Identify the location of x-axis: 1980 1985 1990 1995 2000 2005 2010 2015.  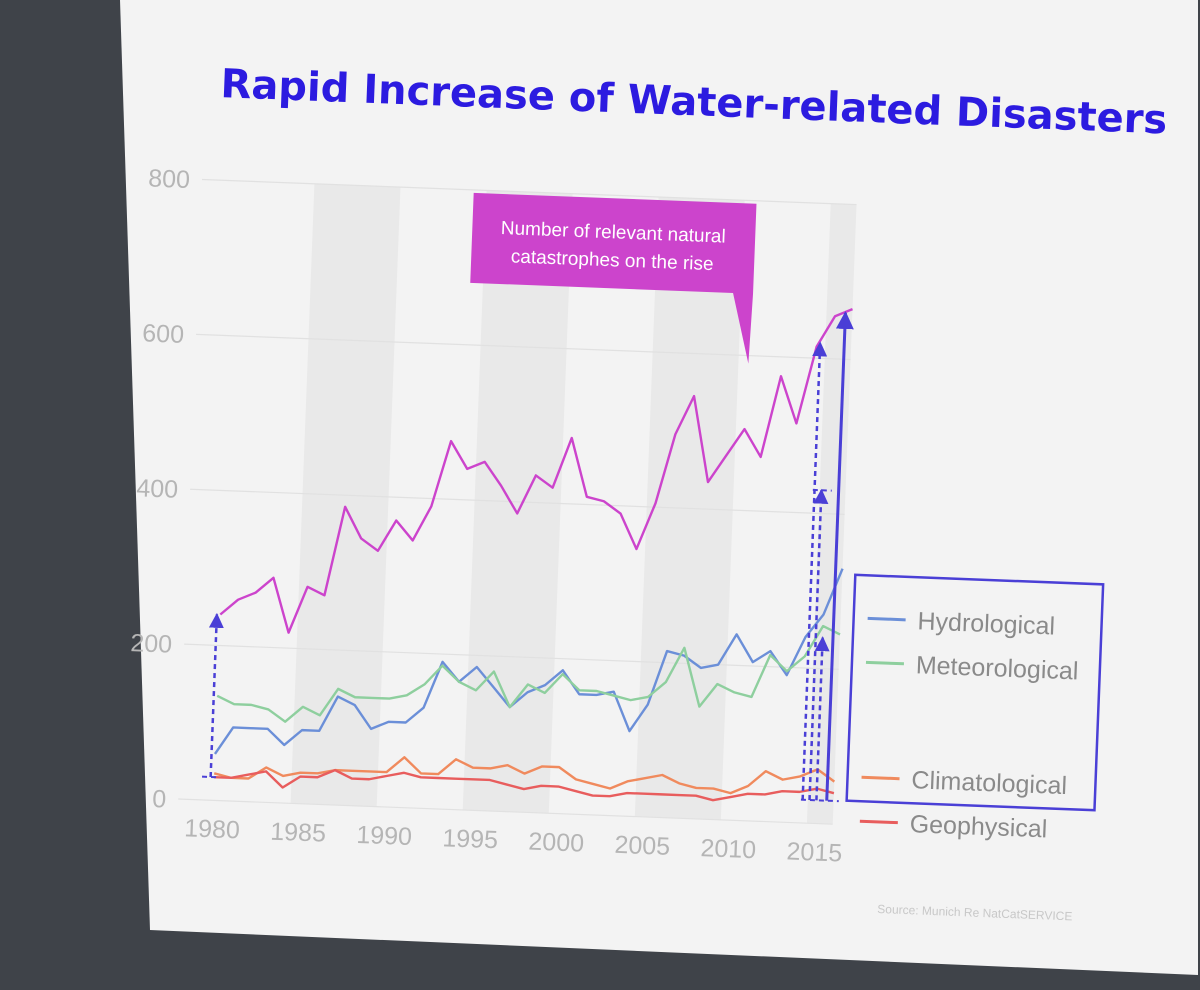
(513, 840).